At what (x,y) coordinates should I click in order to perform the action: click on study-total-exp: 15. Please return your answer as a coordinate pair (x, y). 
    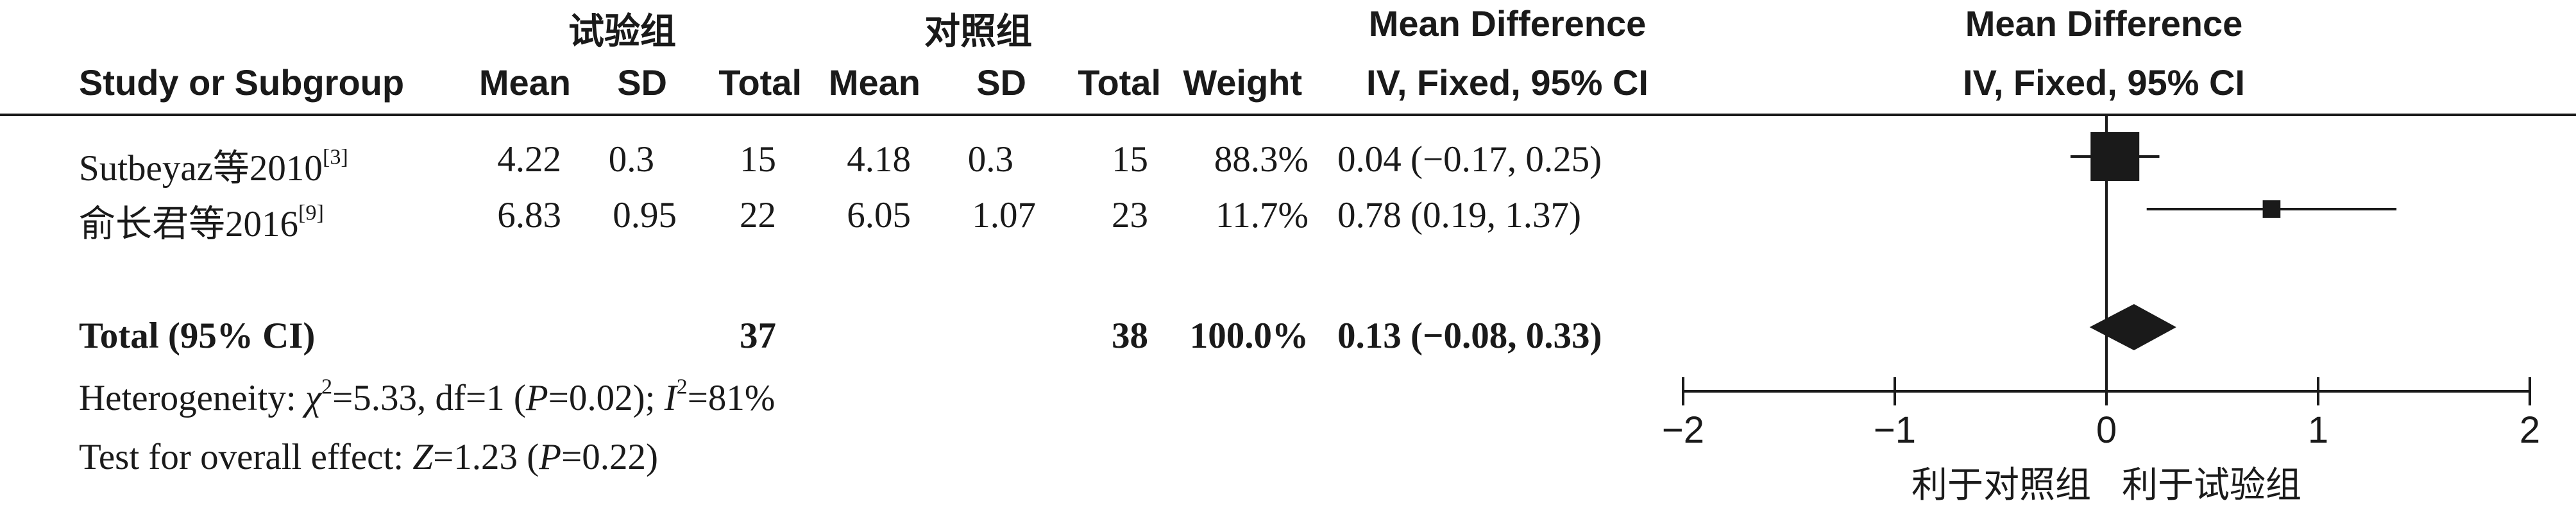
    Looking at the image, I should click on (758, 159).